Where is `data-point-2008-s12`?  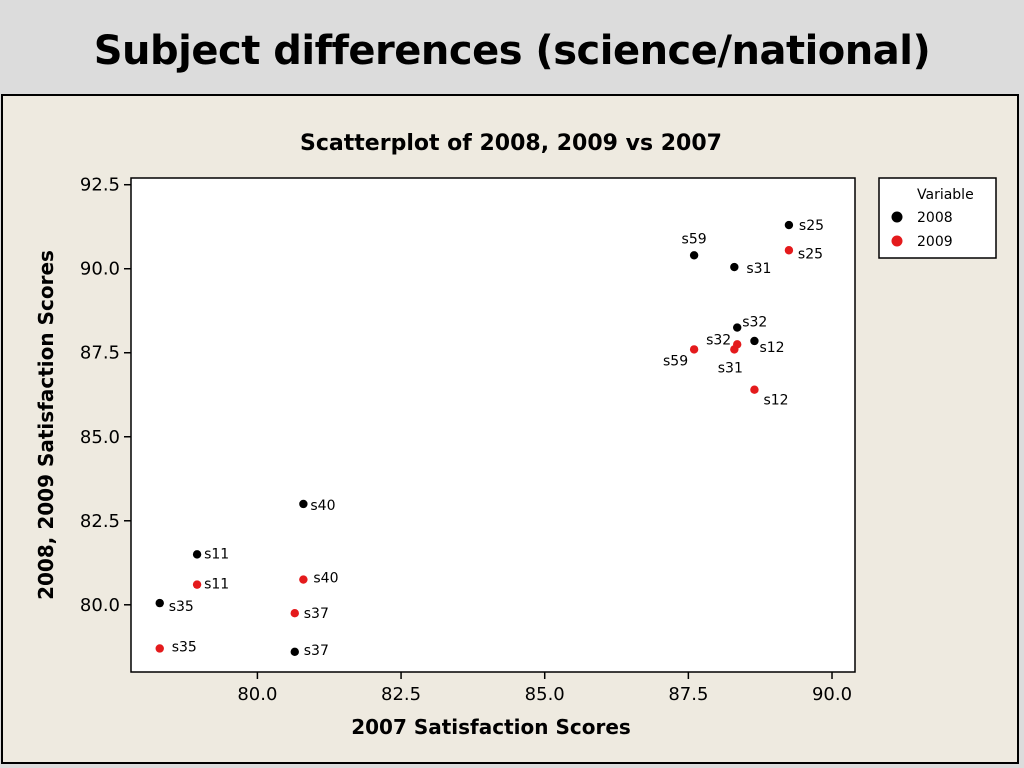
data-point-2008-s12 is located at coordinates (754, 341).